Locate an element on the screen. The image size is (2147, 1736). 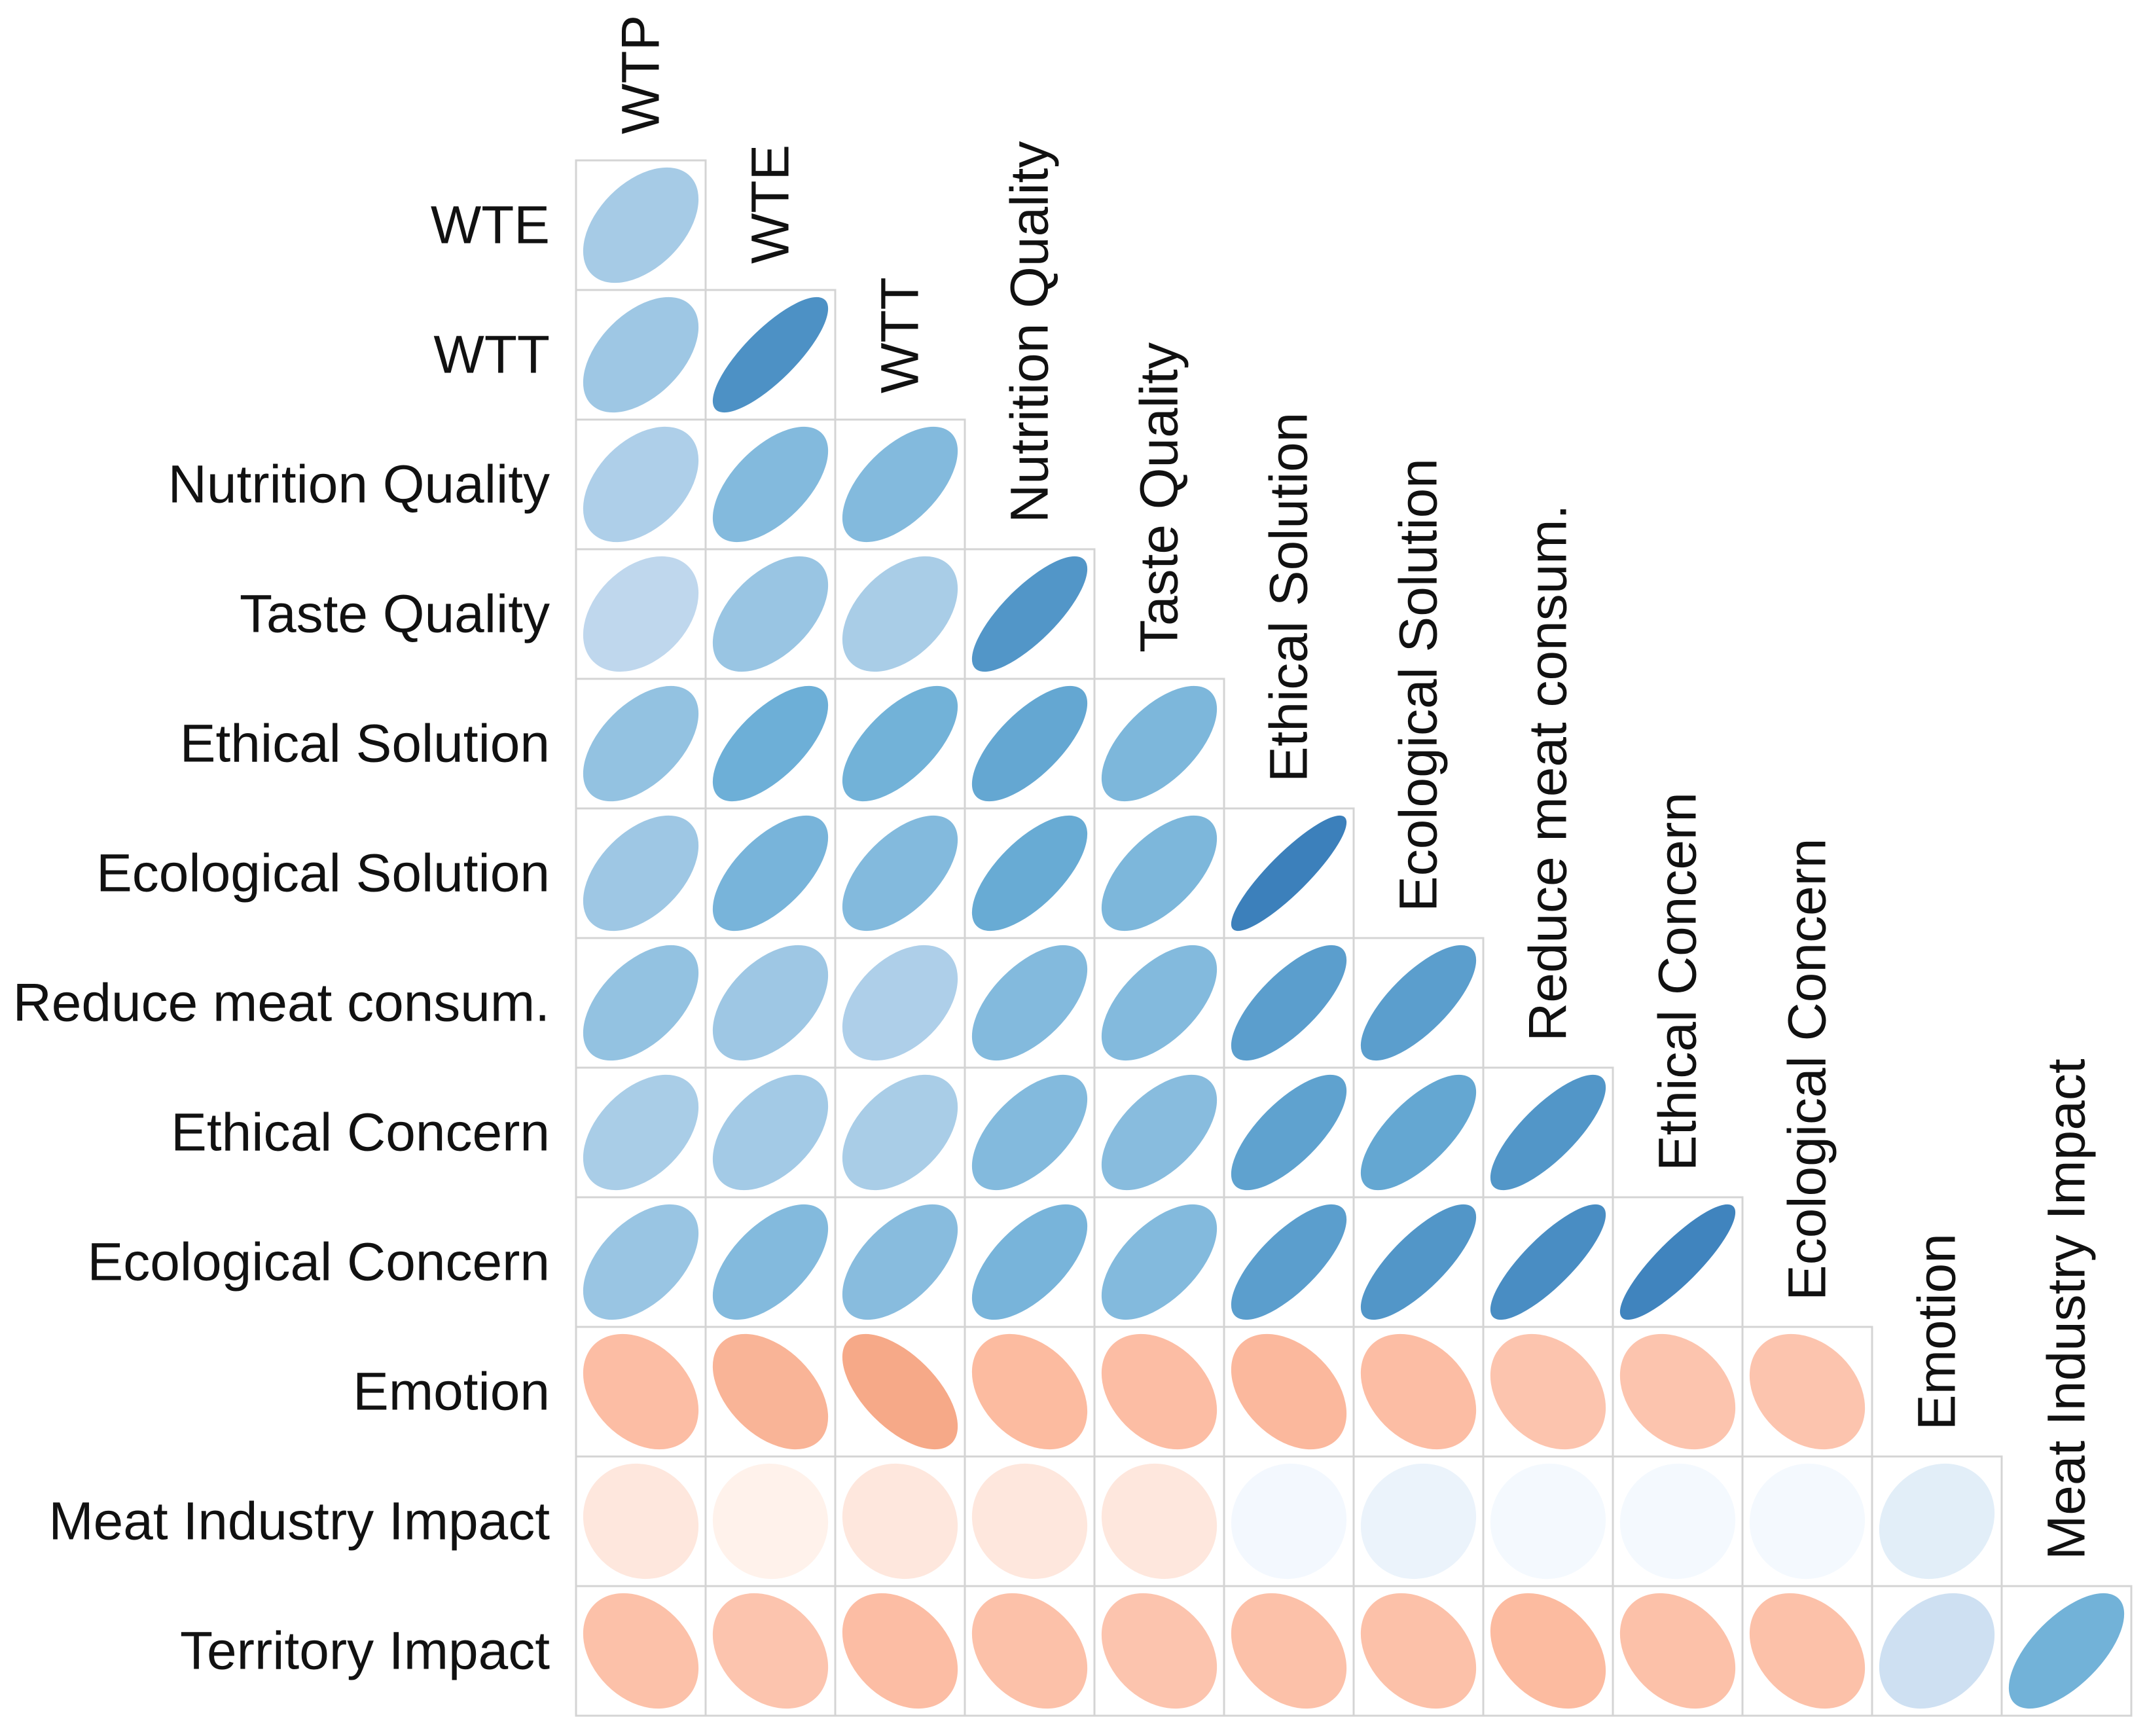
cell-meat-industry-impact-wte is located at coordinates (770, 1521).